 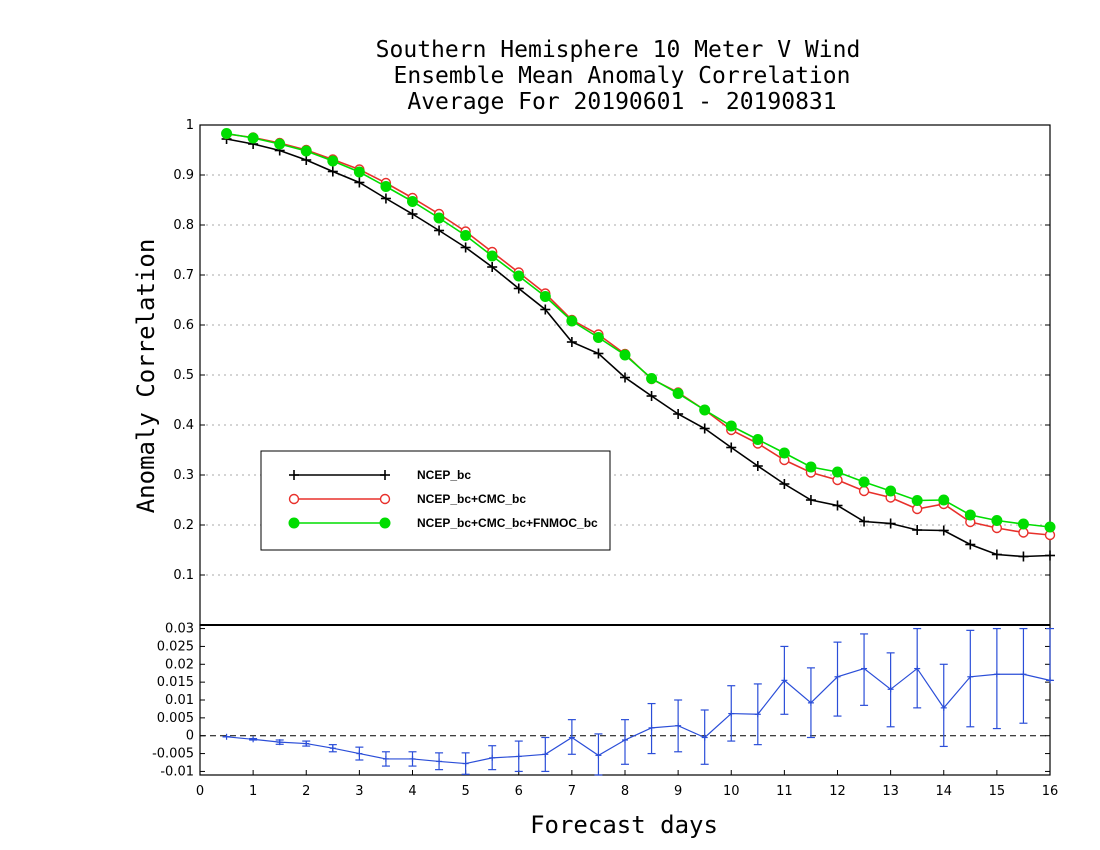 What do you see at coordinates (444, 475) in the screenshot?
I see `legend-label-1: NCEP_bc` at bounding box center [444, 475].